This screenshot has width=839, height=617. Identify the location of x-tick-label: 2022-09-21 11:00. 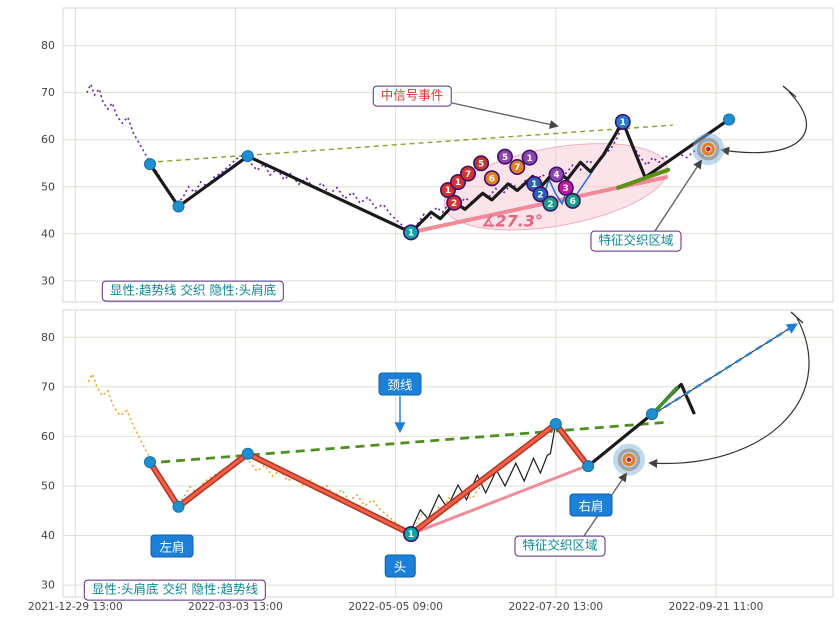
(716, 607).